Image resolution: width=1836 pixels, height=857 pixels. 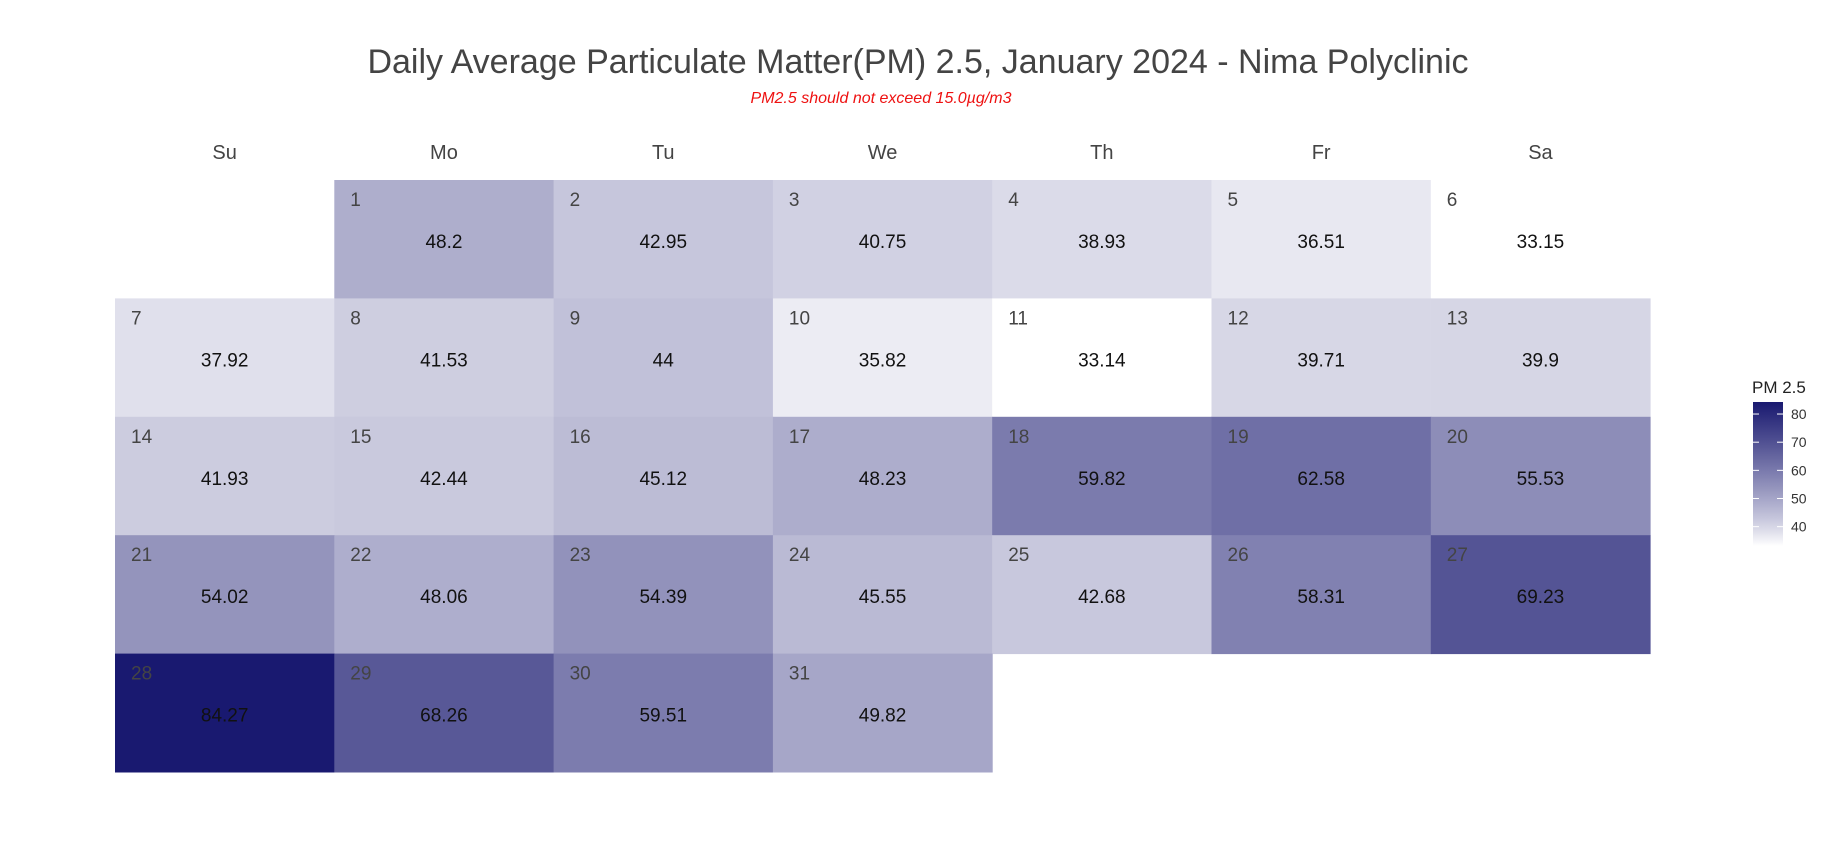 I want to click on calendar-day-cell: 28 84.27, so click(x=225, y=713).